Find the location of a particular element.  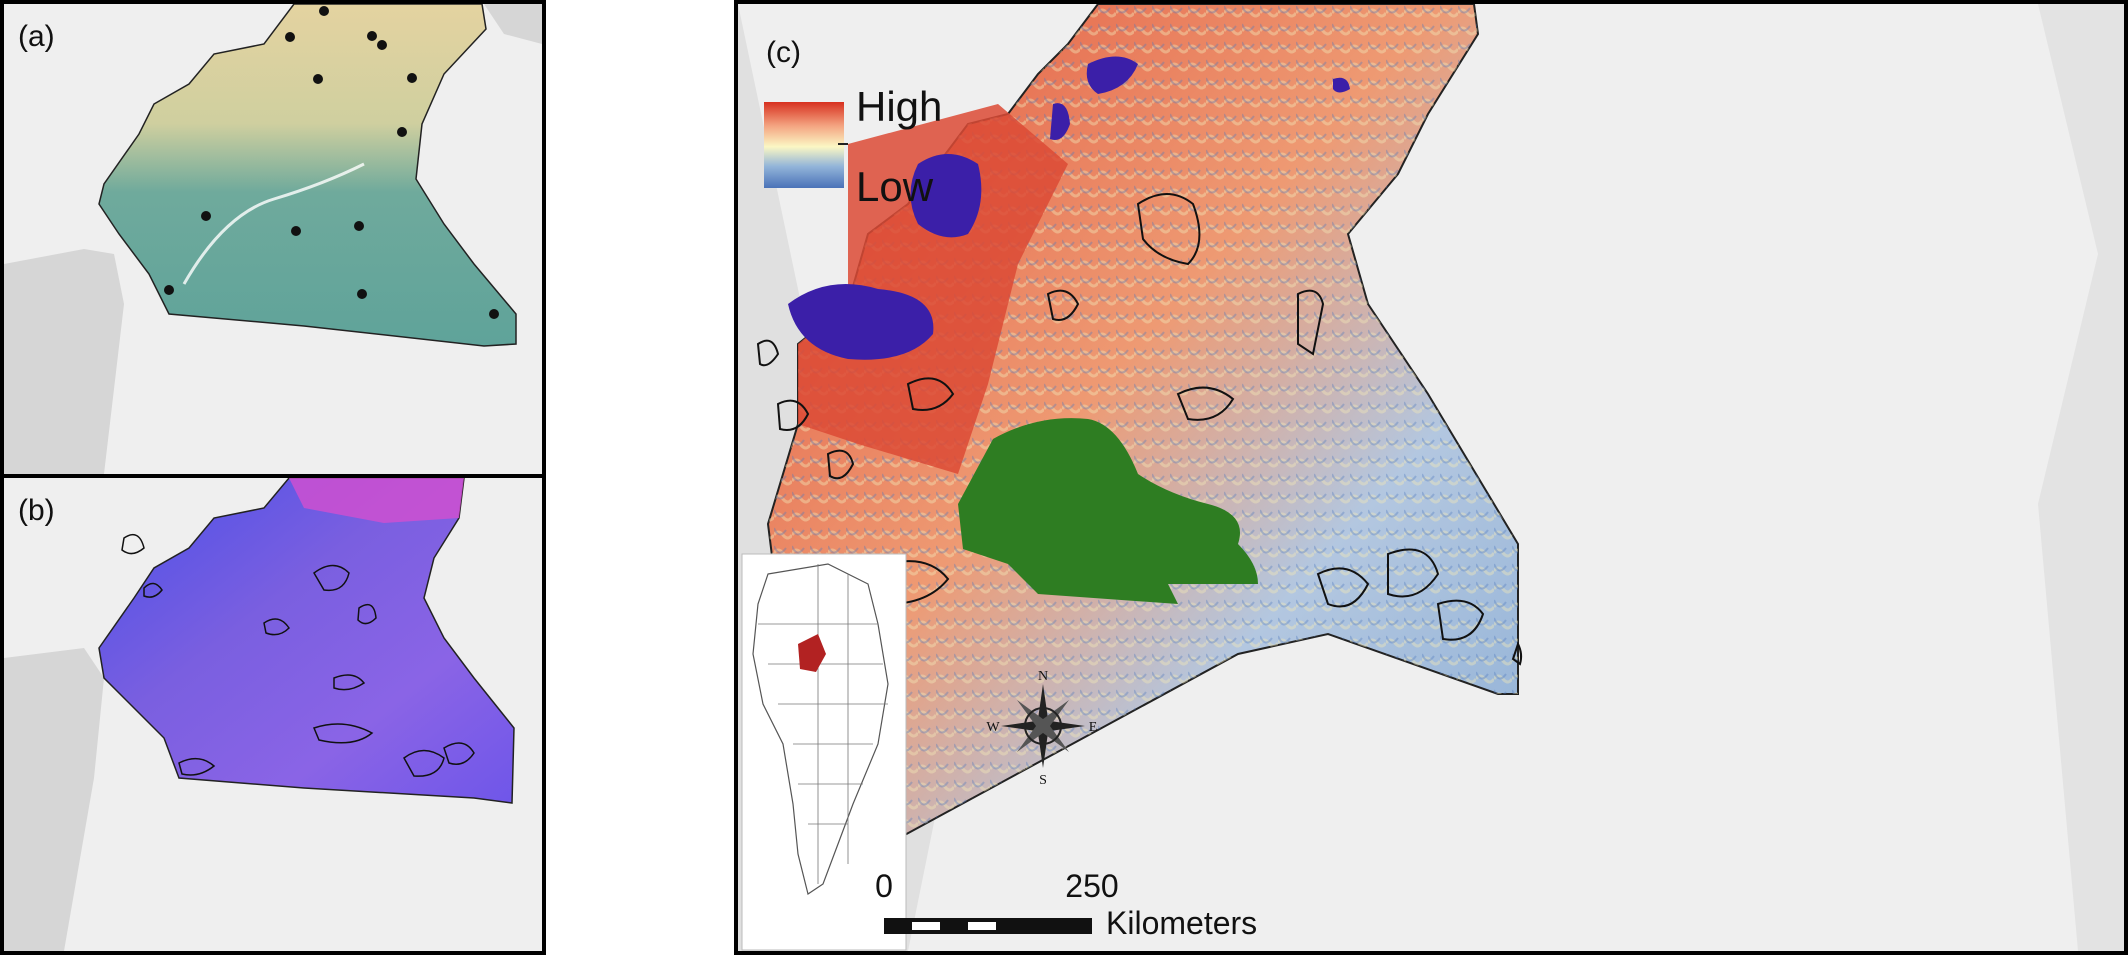

legend-high-label: High is located at coordinates (899, 106).